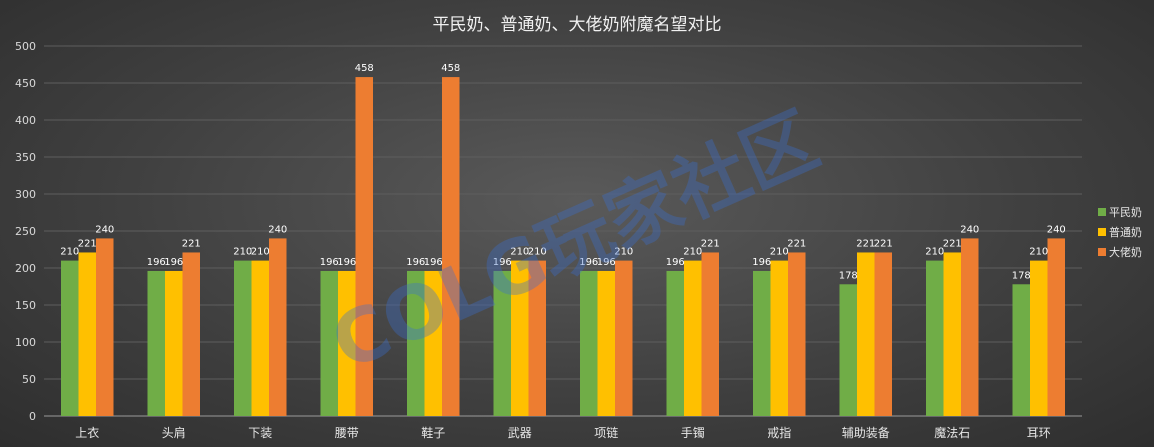 Image resolution: width=1154 pixels, height=447 pixels. What do you see at coordinates (25, 120) in the screenshot?
I see `y-tick-label: 400` at bounding box center [25, 120].